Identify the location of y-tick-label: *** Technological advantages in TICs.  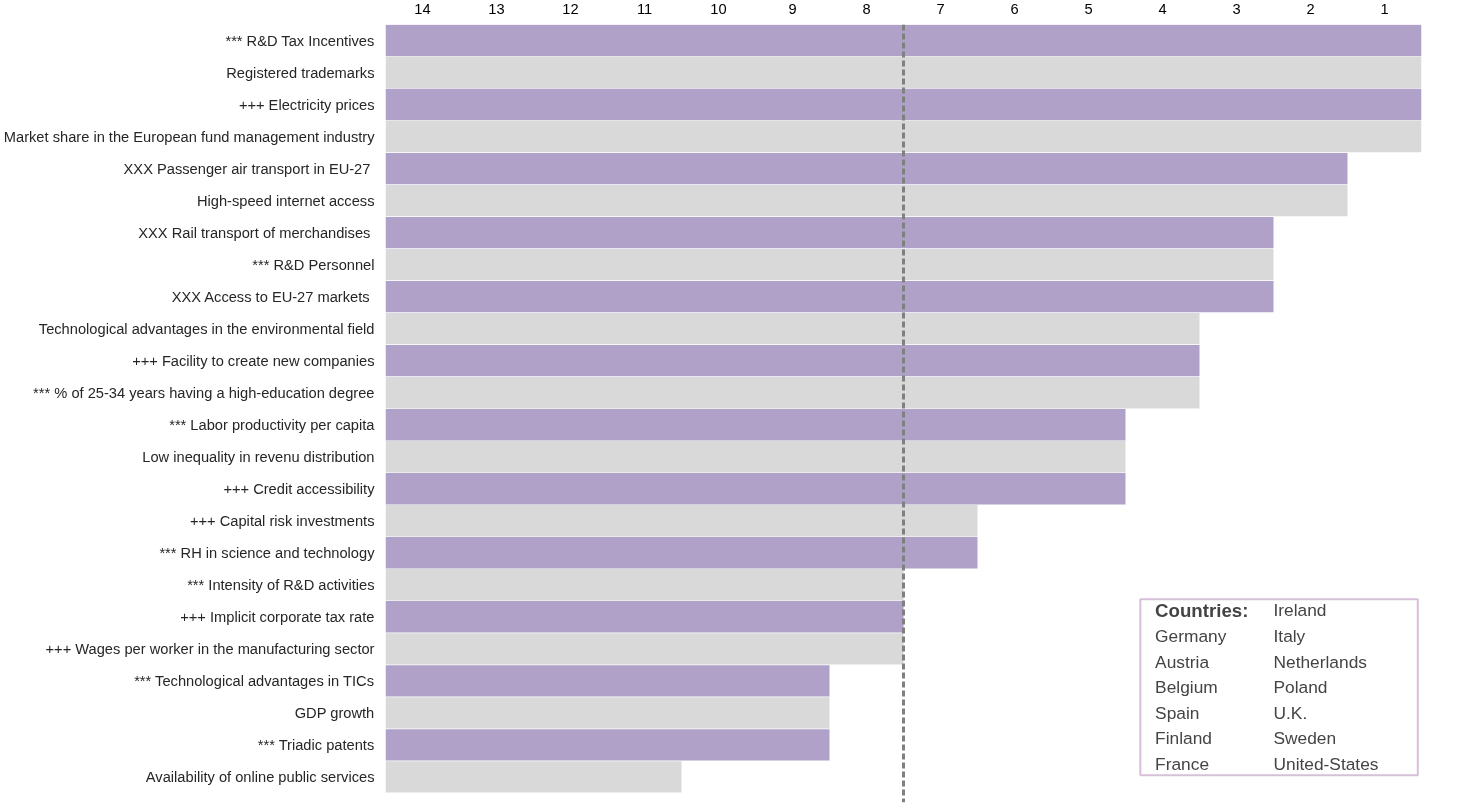
(254, 680).